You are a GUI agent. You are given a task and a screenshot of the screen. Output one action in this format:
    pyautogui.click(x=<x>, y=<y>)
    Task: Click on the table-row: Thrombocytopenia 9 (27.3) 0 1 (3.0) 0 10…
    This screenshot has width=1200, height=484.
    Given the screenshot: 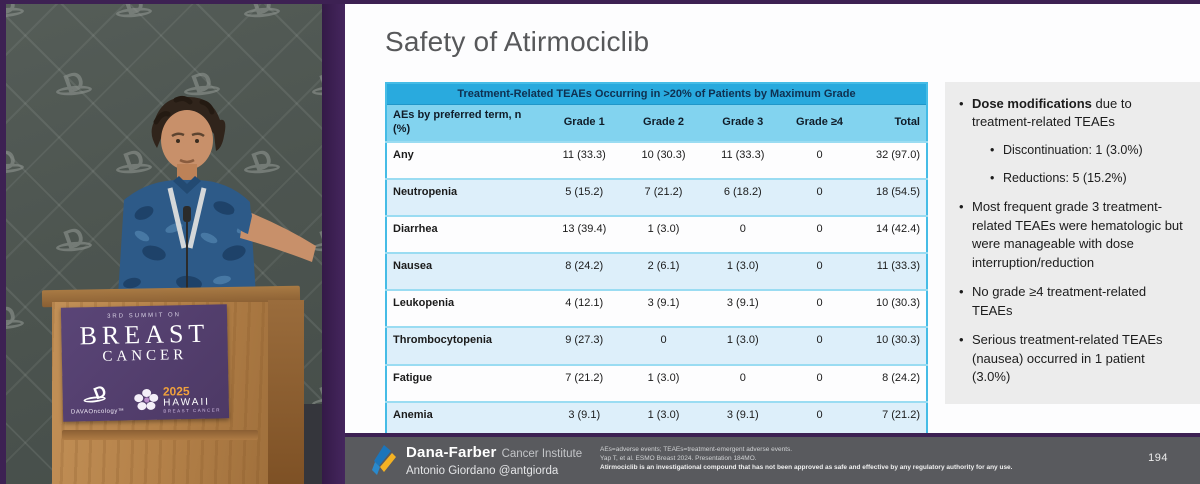 What is the action you would take?
    pyautogui.click(x=656, y=345)
    